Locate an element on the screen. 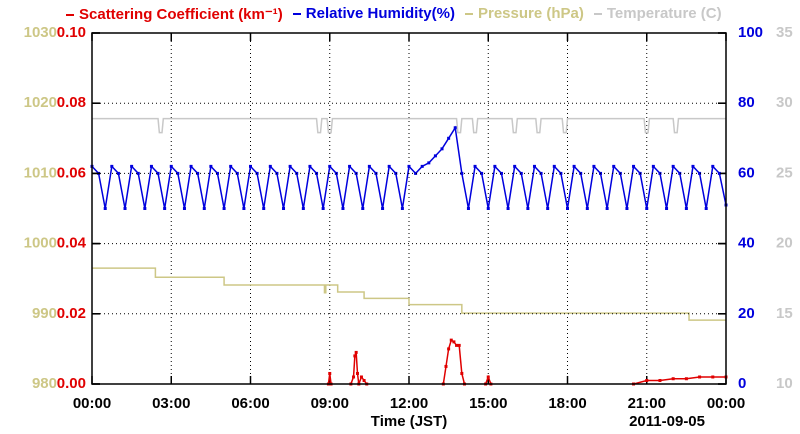  y-tick-label: 0.06 is located at coordinates (71, 172).